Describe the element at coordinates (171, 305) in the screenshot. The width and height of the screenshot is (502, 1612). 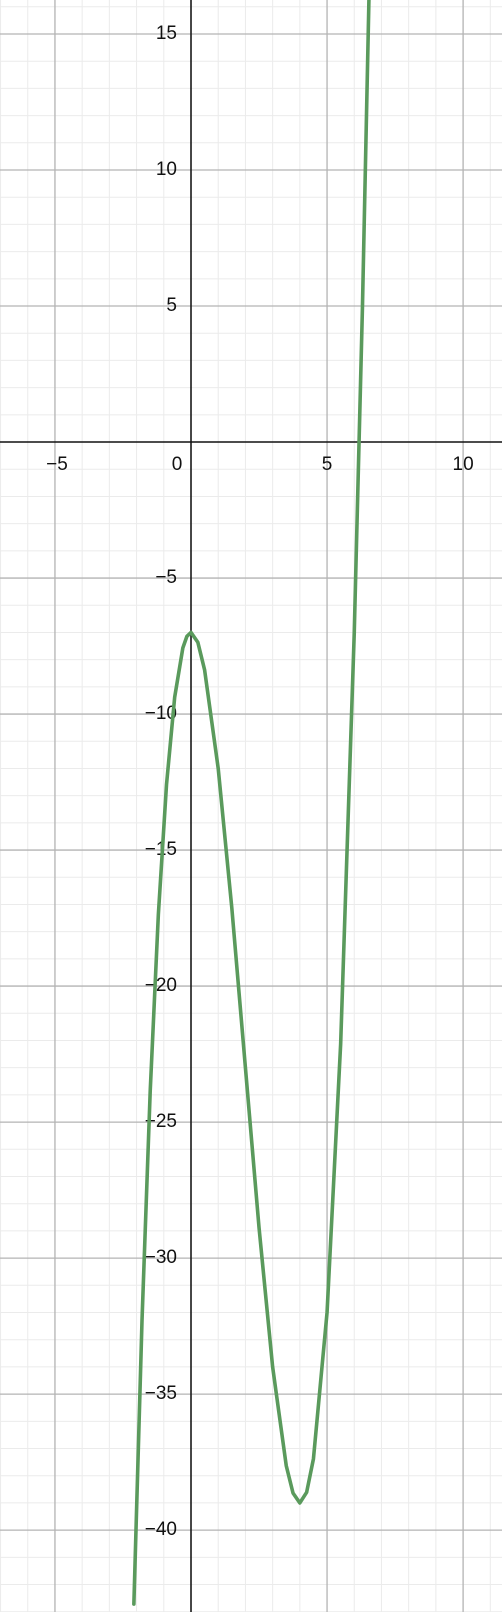
I see `y-tick-label: 5` at that location.